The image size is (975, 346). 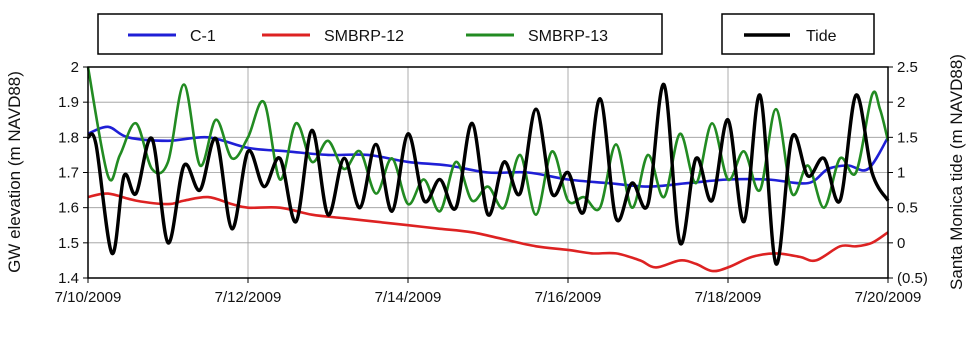 I want to click on left-tick-label: 1.7, so click(x=68, y=173).